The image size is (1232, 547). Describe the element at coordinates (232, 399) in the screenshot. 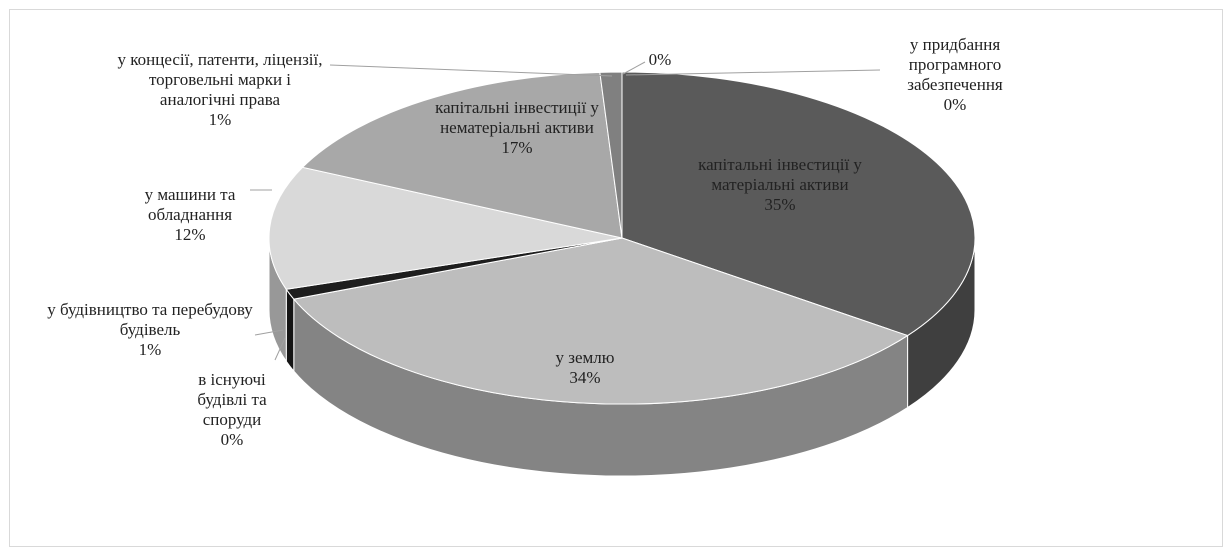

I see `category-label: в існуючі будівлі та споруди` at that location.